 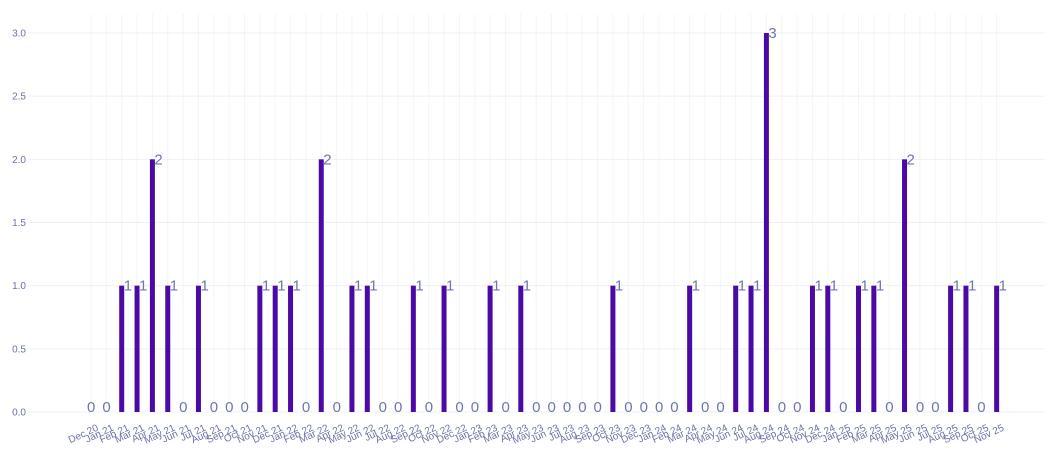 What do you see at coordinates (19, 413) in the screenshot?
I see `y-tick-label: 0.0` at bounding box center [19, 413].